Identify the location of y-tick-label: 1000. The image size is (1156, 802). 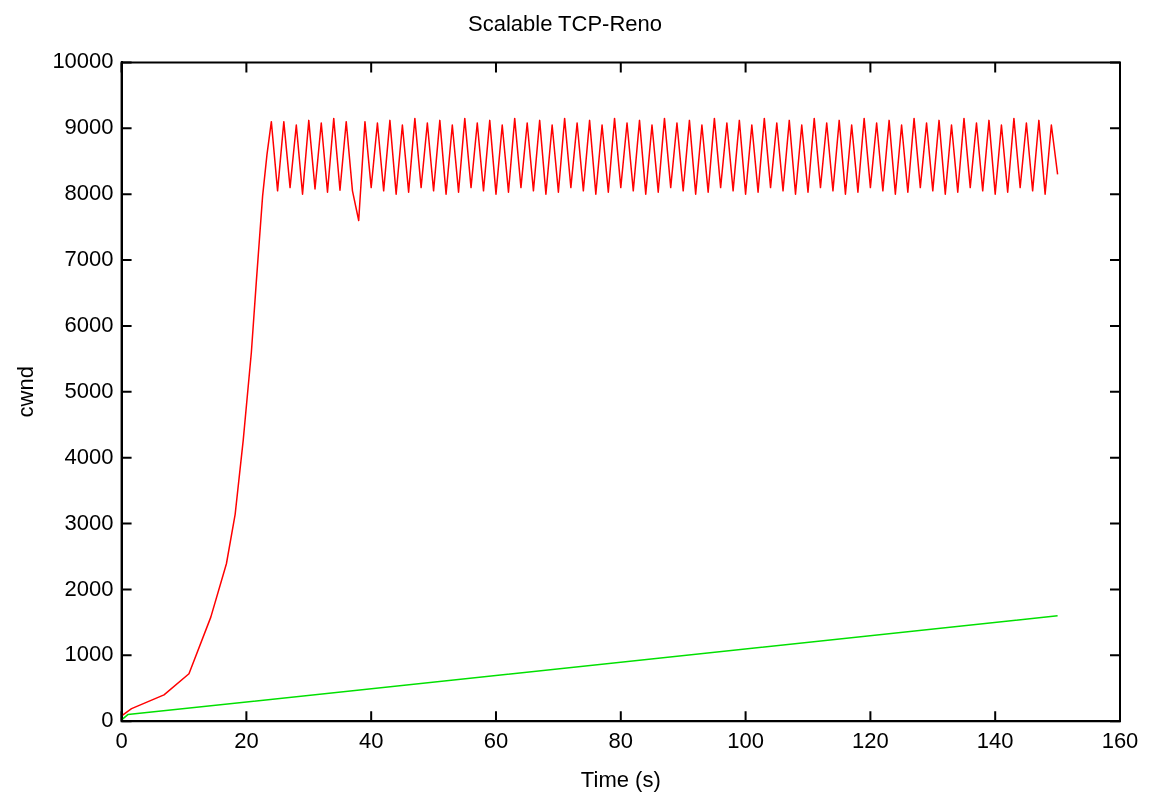
(89, 654).